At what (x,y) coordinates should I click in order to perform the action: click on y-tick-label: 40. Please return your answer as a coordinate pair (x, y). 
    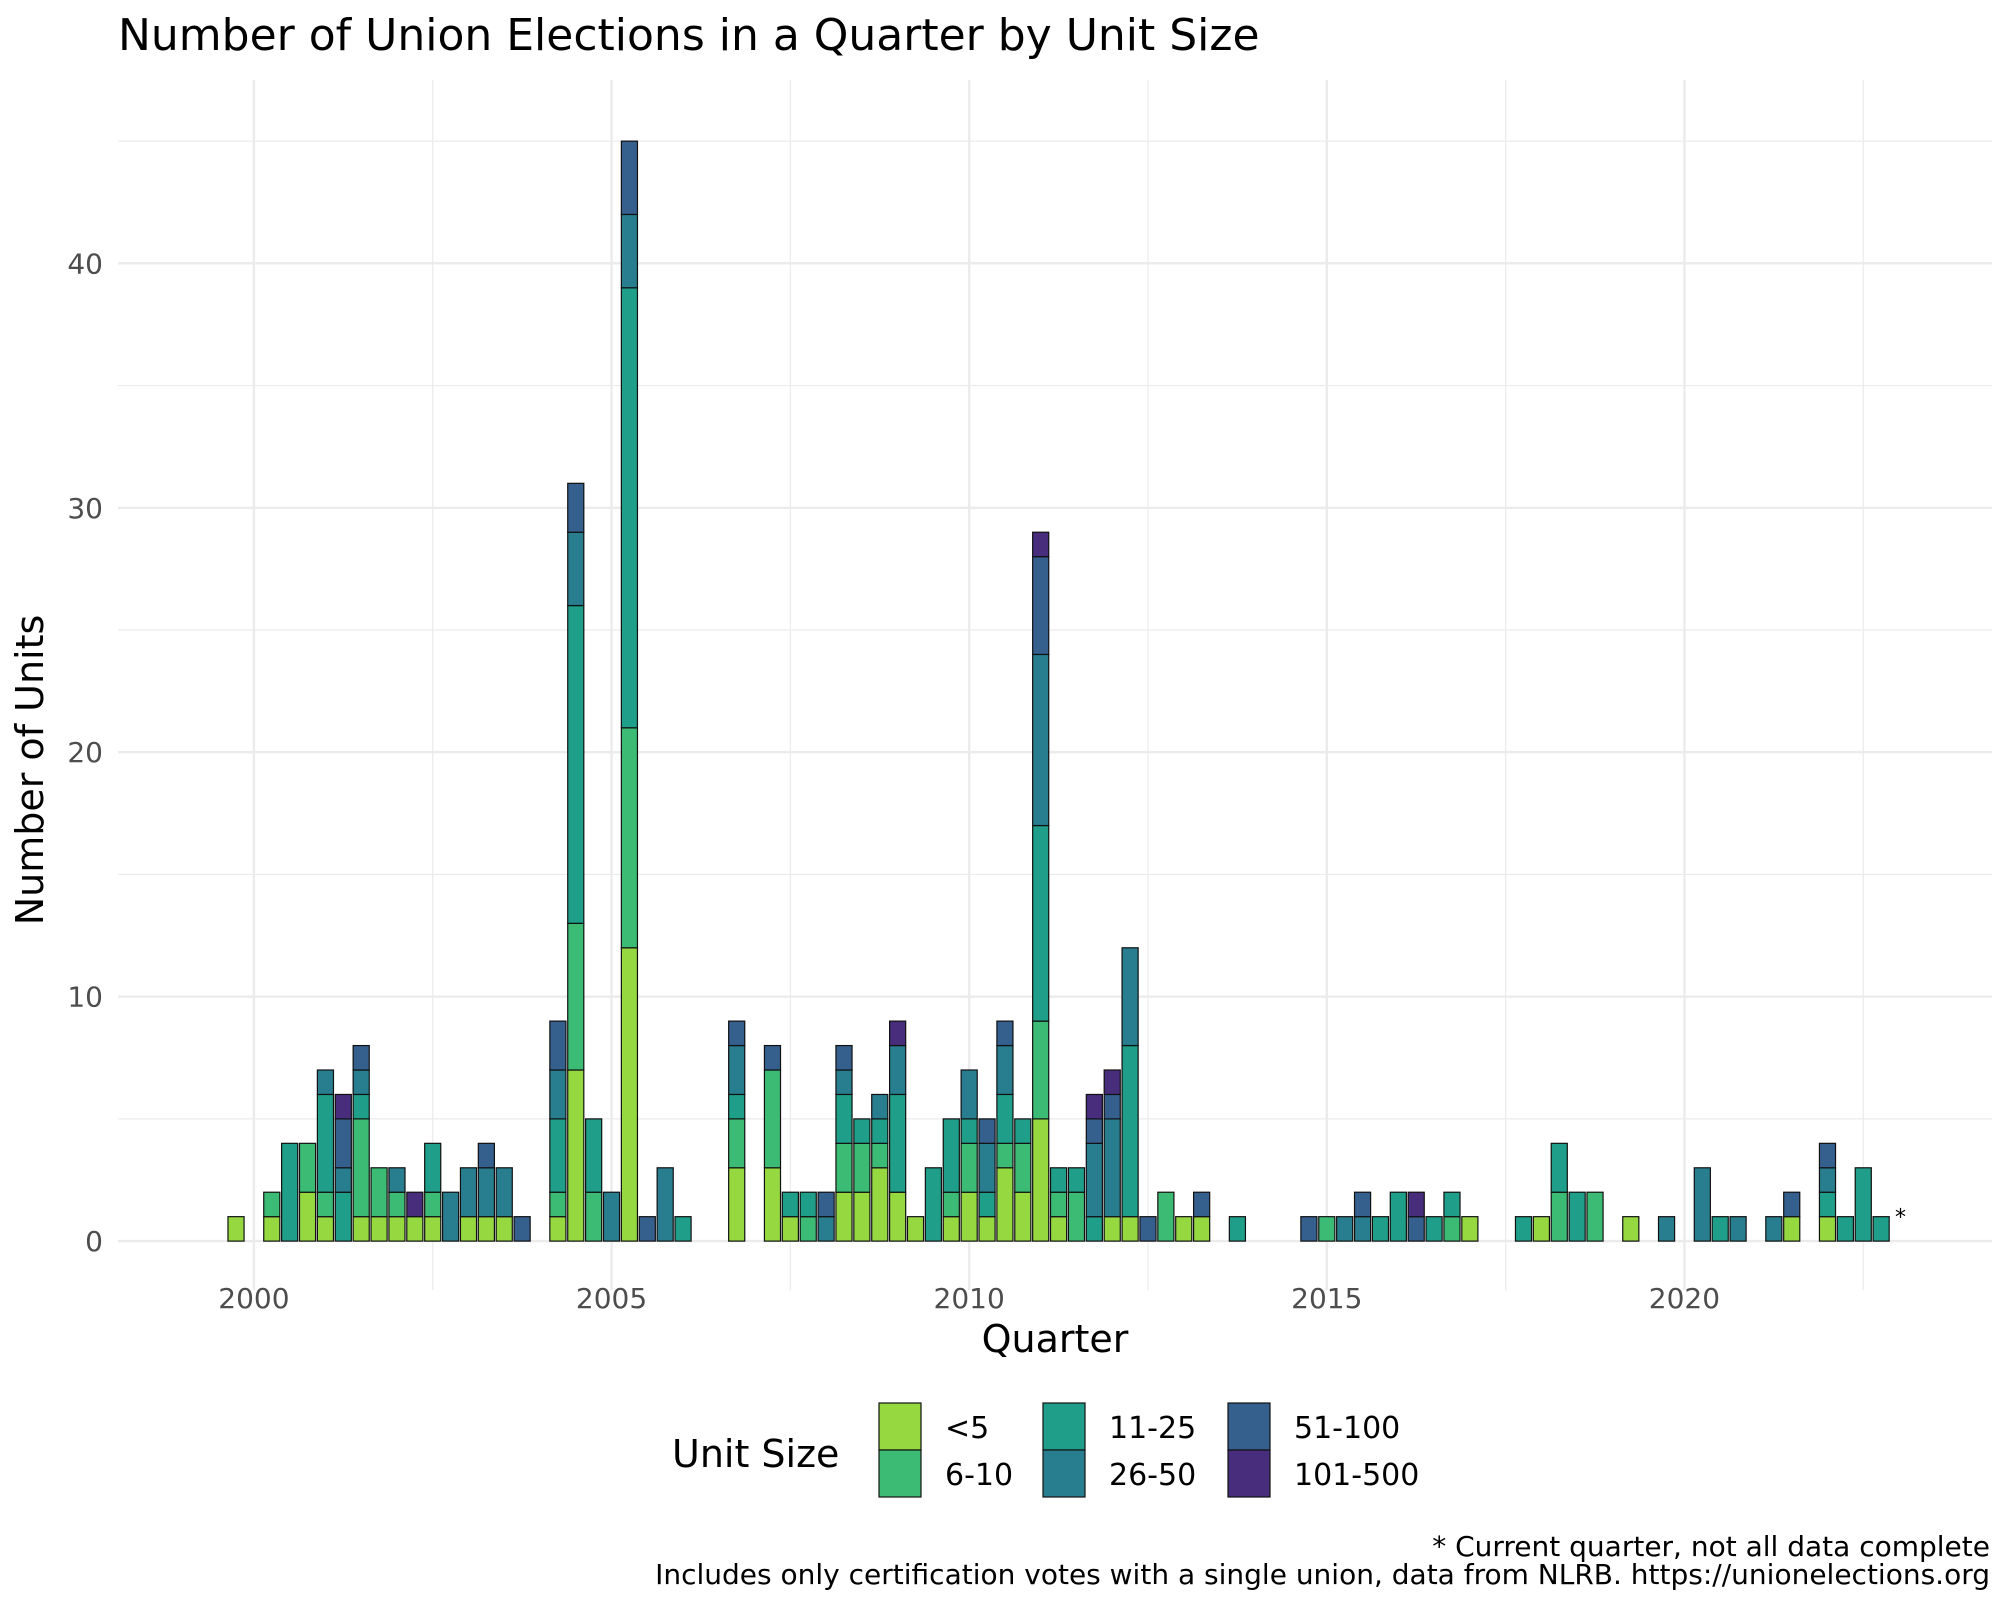
    Looking at the image, I should click on (85, 263).